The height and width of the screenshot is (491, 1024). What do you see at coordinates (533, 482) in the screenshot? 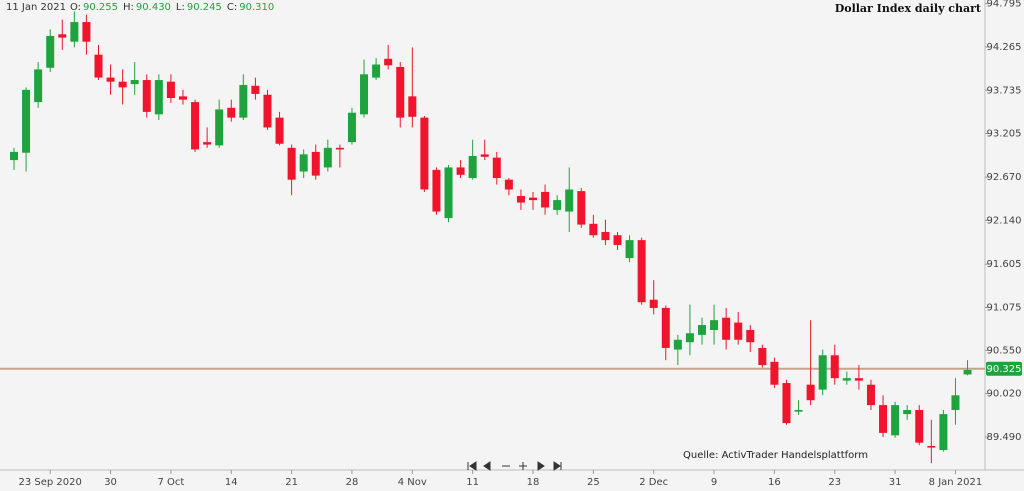
I see `x-tick-label: 18` at bounding box center [533, 482].